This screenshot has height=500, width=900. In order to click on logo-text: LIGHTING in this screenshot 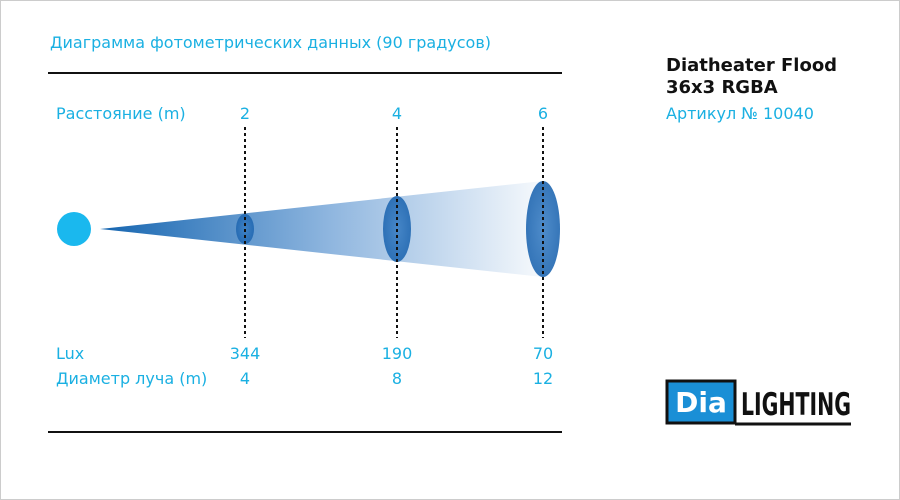, I will do `click(796, 405)`.